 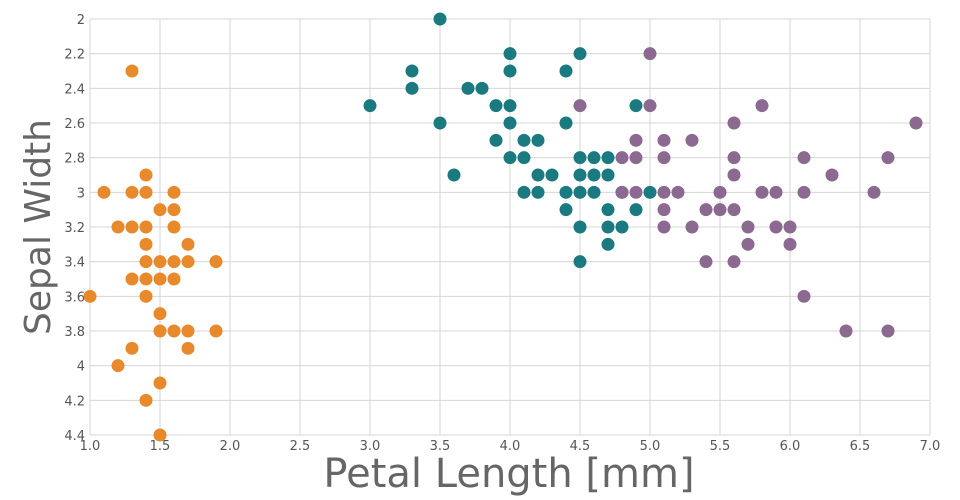 I want to click on y-tick-label: 2, so click(x=81, y=20).